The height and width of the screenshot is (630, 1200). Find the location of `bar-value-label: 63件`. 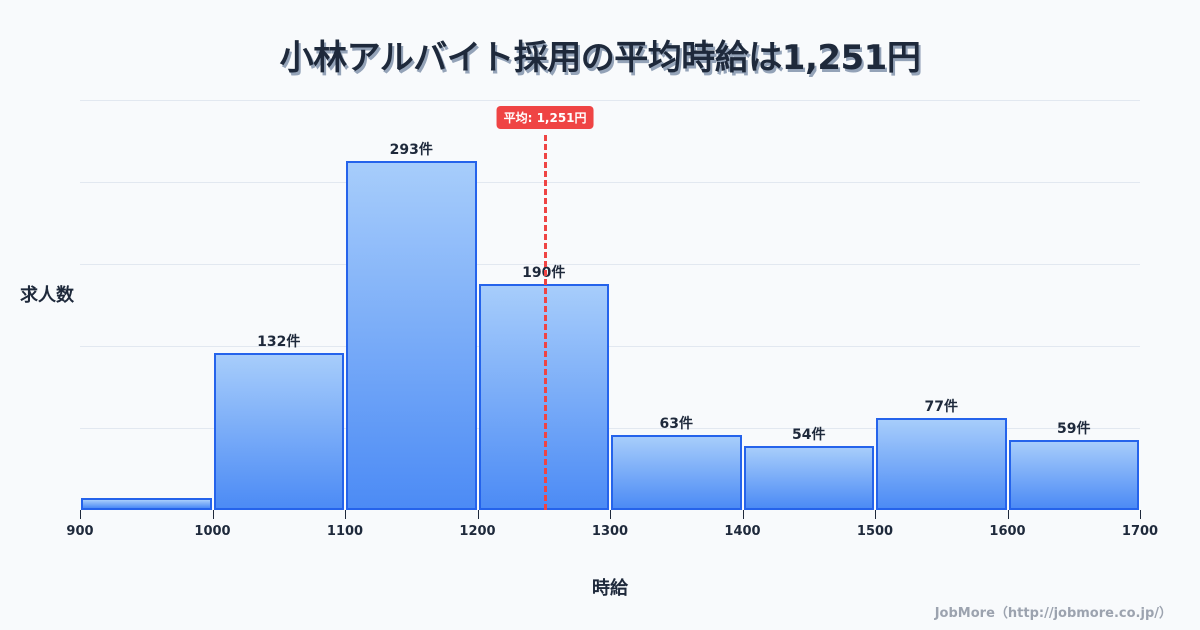

bar-value-label: 63件 is located at coordinates (676, 424).